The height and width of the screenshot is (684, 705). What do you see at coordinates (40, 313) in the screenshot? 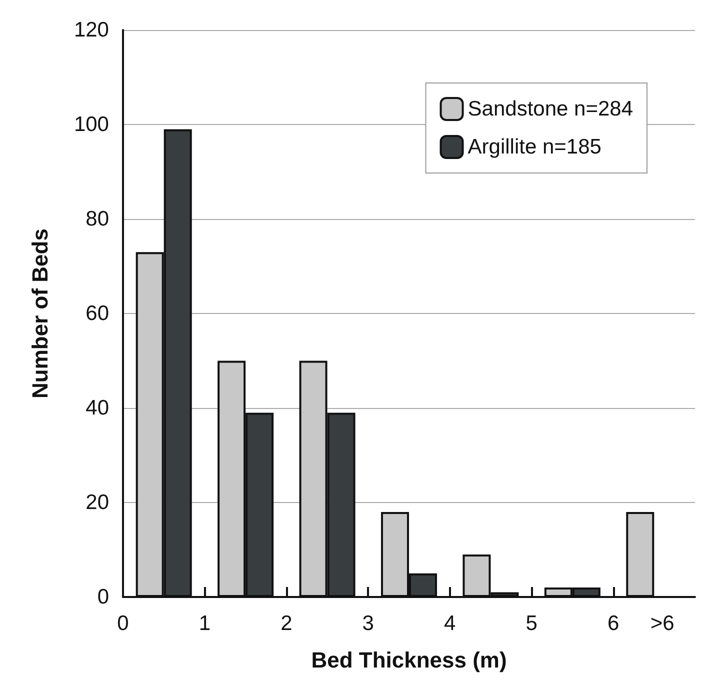
I see `y-axis-title: Number of Beds` at bounding box center [40, 313].